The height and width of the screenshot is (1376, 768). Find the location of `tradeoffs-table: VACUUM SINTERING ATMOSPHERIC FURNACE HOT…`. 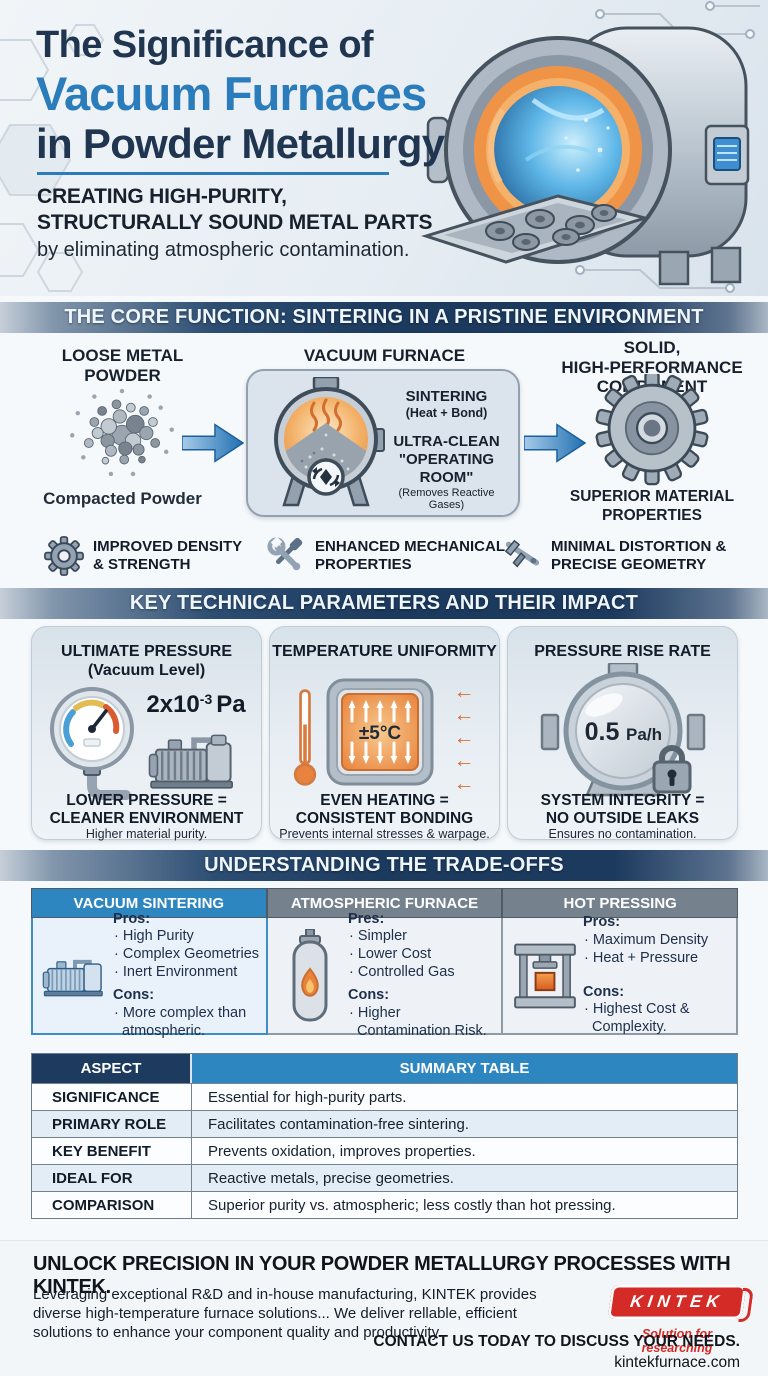

tradeoffs-table: VACUUM SINTERING ATMOSPHERIC FURNACE HOT… is located at coordinates (384, 963).